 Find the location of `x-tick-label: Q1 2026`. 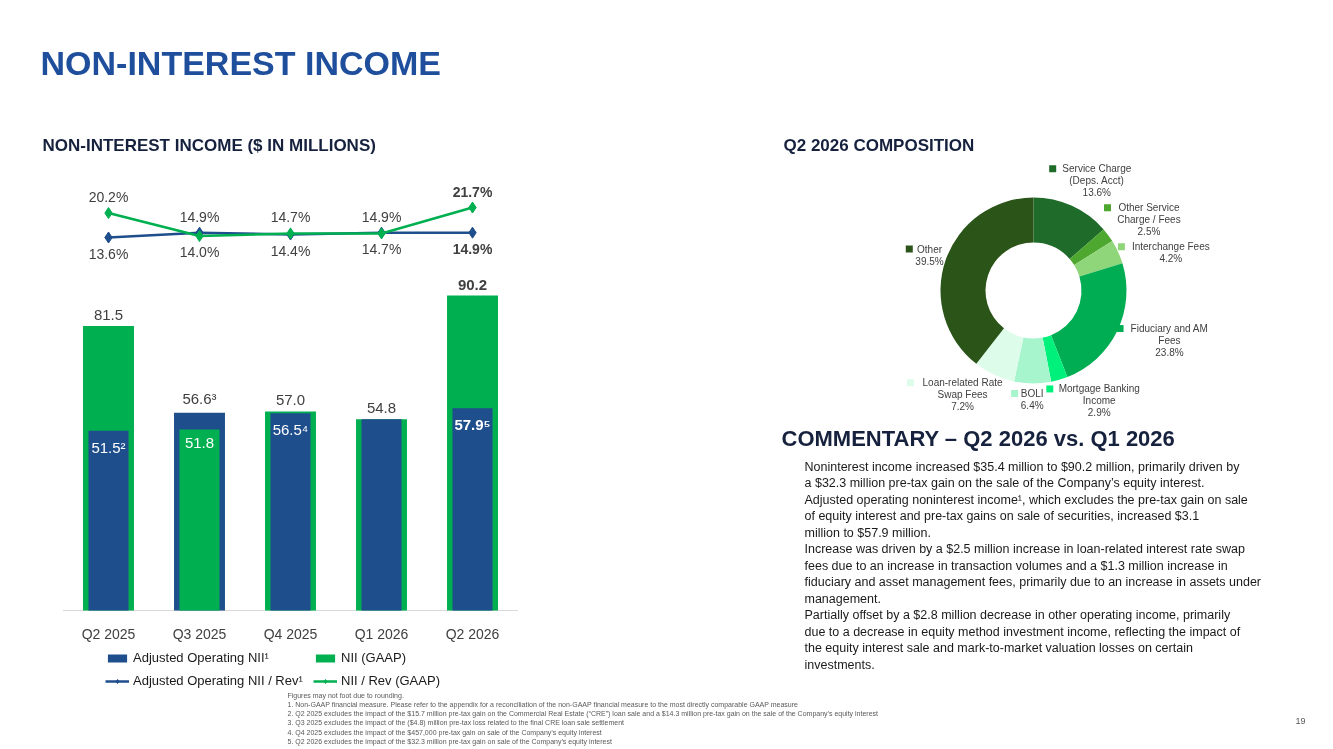

x-tick-label: Q1 2026 is located at coordinates (381, 633).